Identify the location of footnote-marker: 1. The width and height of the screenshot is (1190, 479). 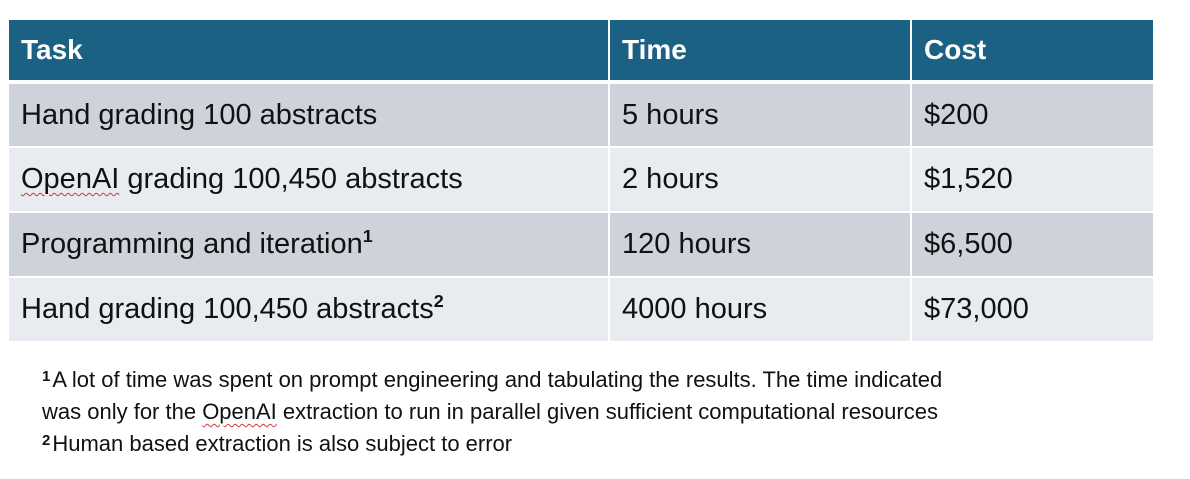
(367, 236).